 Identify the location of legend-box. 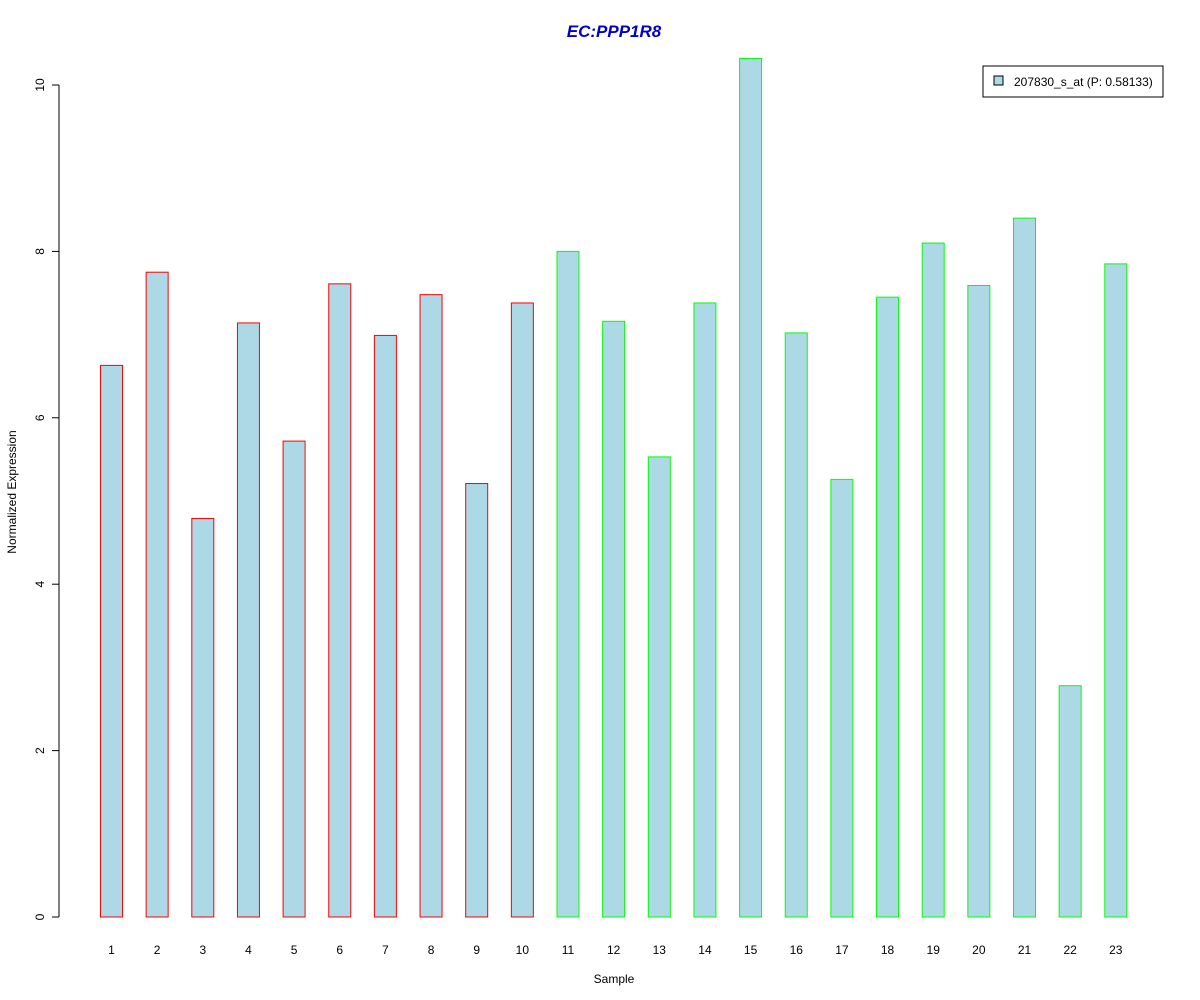
(1073, 81).